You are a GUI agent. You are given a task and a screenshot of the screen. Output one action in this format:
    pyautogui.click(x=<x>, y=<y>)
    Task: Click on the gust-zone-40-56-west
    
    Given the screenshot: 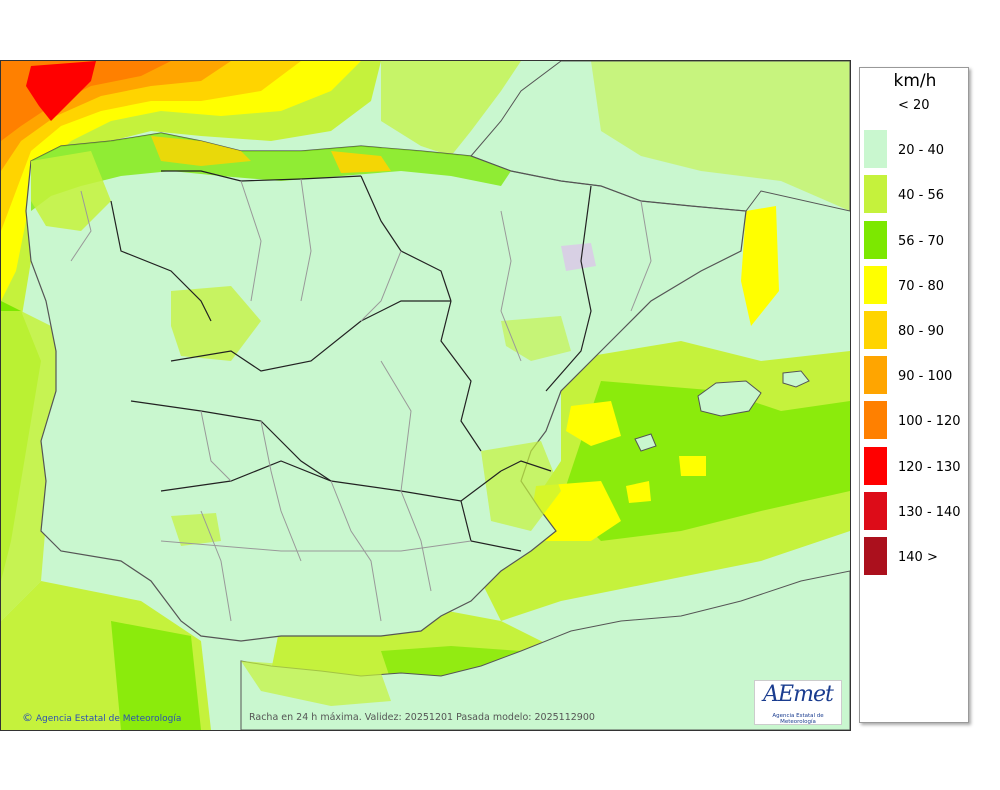 What is the action you would take?
    pyautogui.click(x=36, y=466)
    